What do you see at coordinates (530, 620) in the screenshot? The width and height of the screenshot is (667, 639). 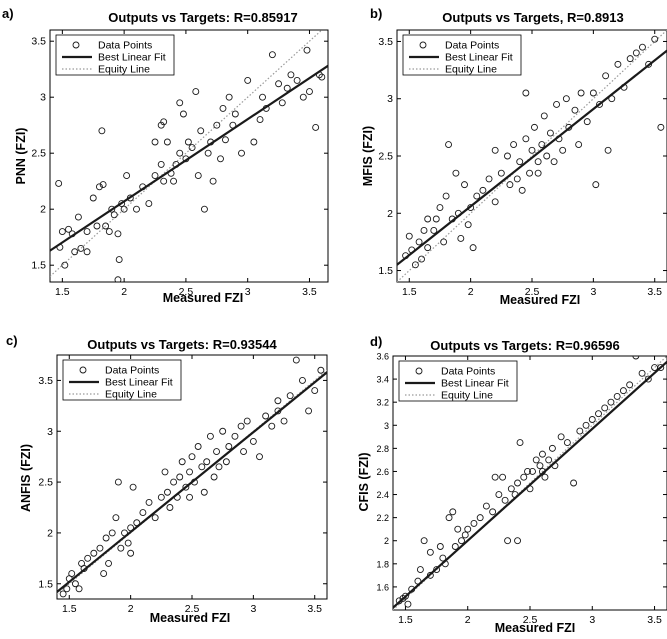 I see `x-tick-label: 2.5` at bounding box center [530, 620].